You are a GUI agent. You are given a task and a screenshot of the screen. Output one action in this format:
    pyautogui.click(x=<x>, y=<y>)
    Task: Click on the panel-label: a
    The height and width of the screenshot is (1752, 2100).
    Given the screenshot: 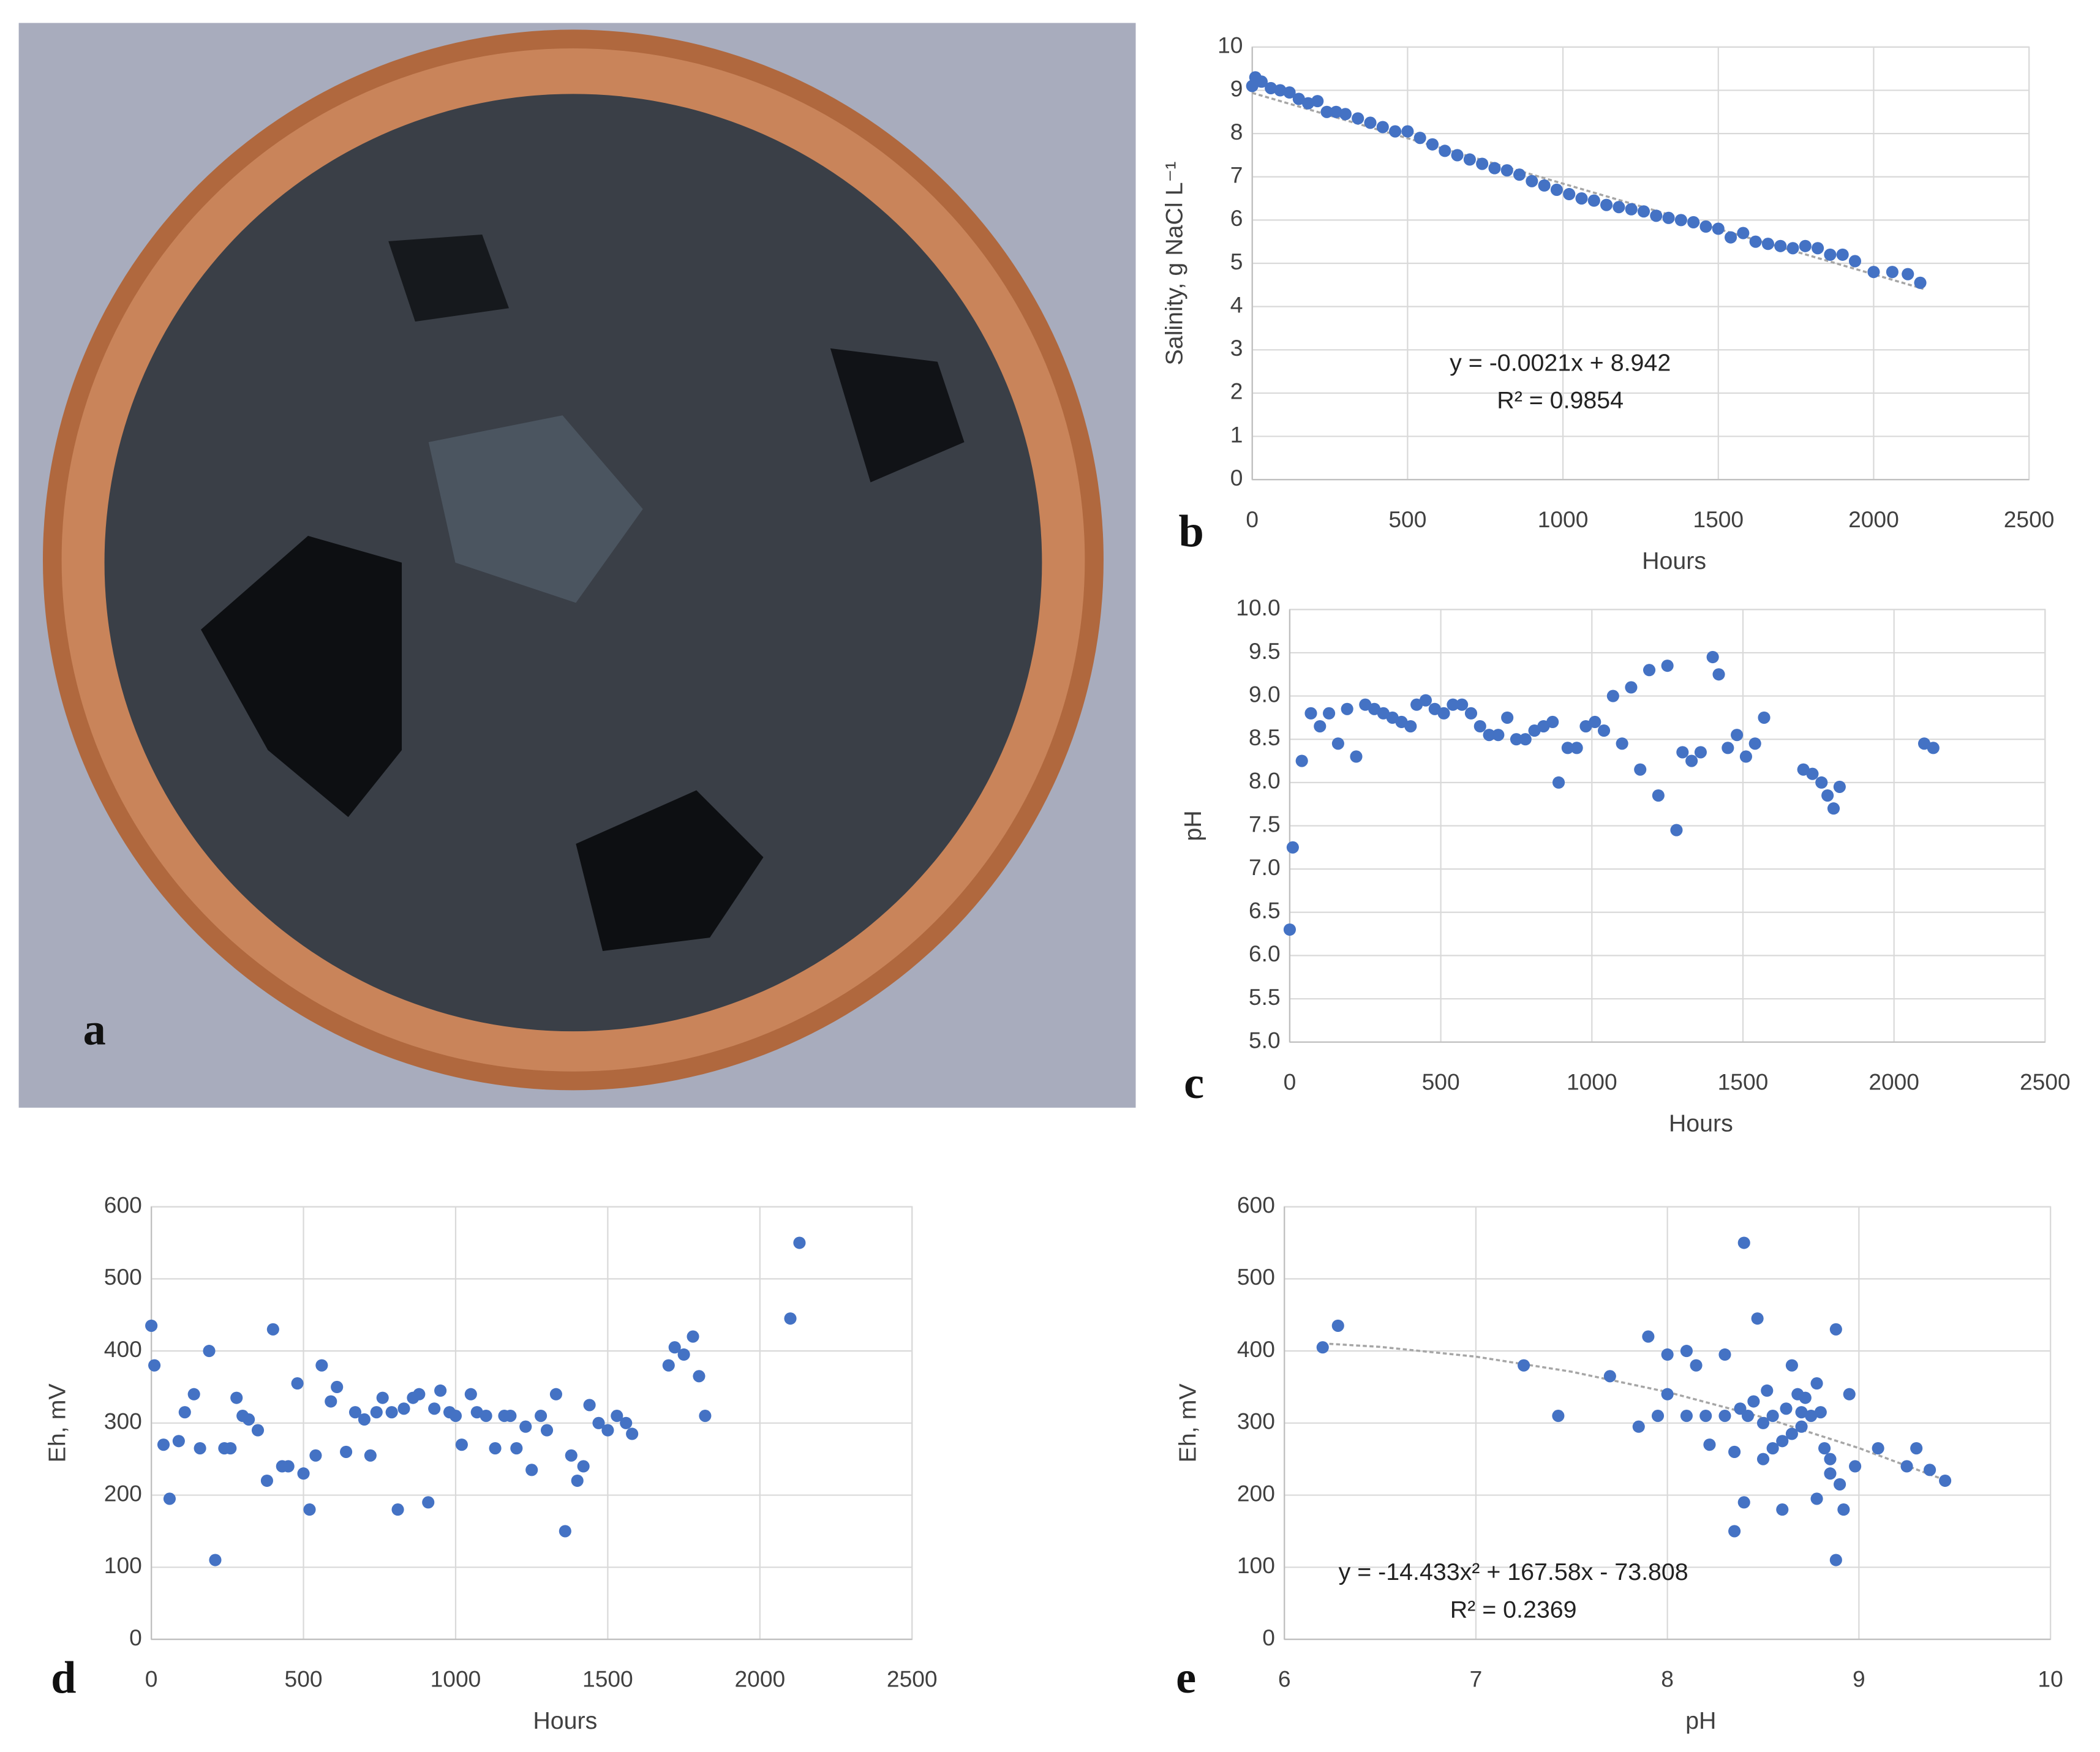 What is the action you would take?
    pyautogui.click(x=94, y=1030)
    